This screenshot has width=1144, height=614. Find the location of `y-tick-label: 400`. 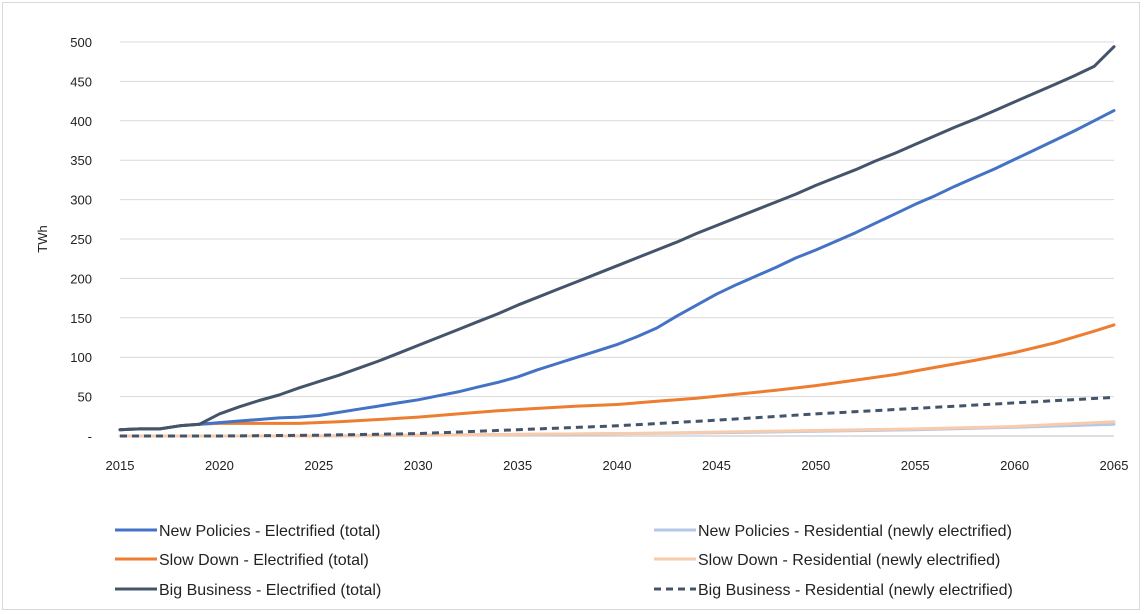

y-tick-label: 400 is located at coordinates (81, 121).